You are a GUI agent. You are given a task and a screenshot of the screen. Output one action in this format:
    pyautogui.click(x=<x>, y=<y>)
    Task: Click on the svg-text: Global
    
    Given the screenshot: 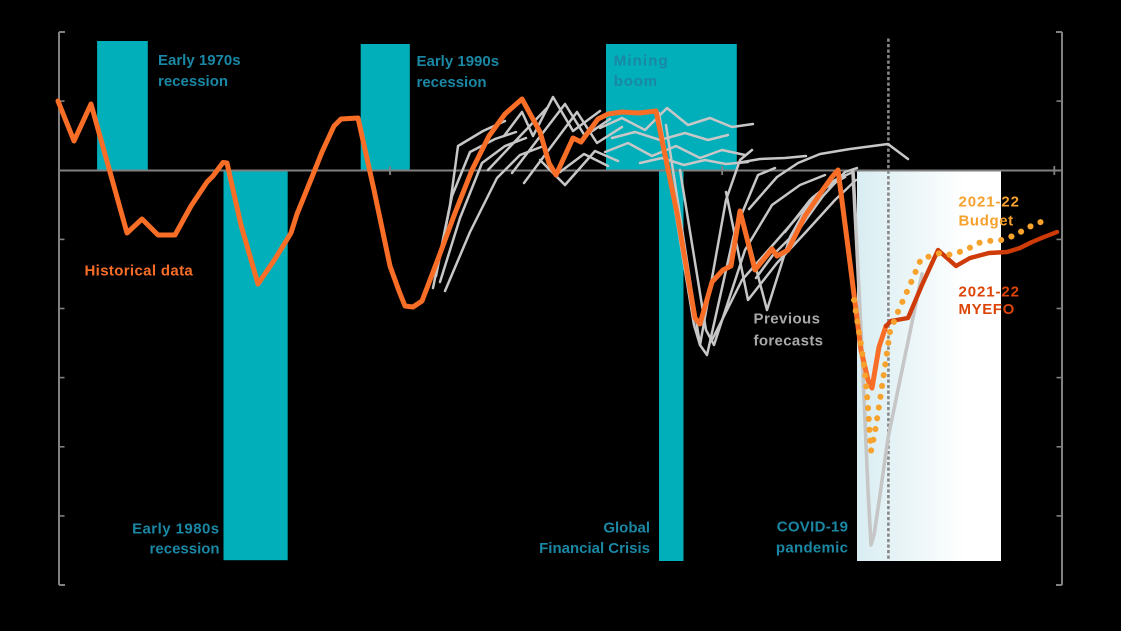 What is the action you would take?
    pyautogui.click(x=626, y=527)
    